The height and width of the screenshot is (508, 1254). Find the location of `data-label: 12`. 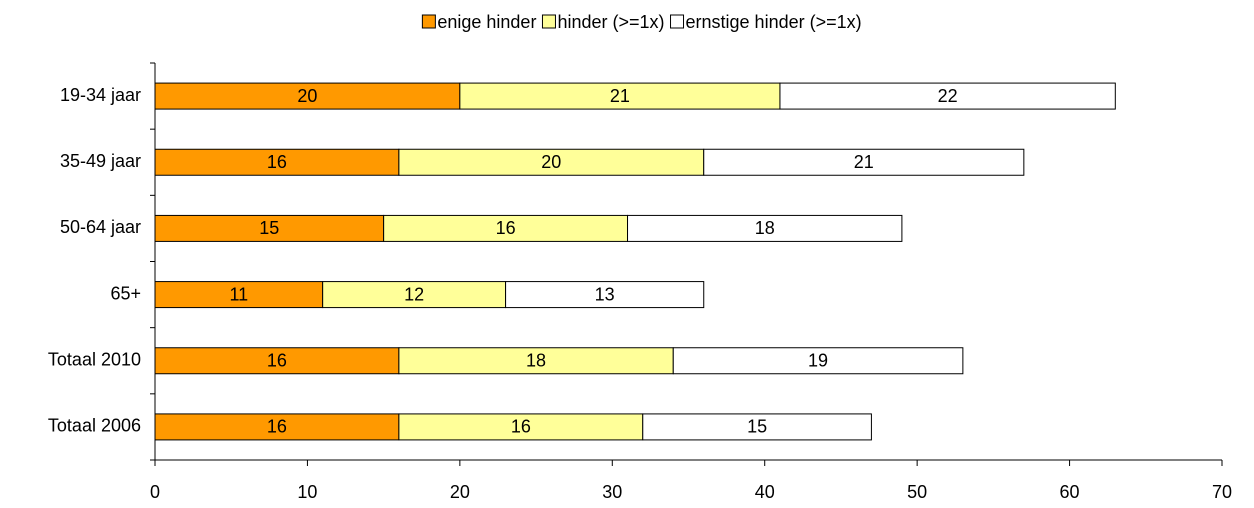

data-label: 12 is located at coordinates (414, 294).